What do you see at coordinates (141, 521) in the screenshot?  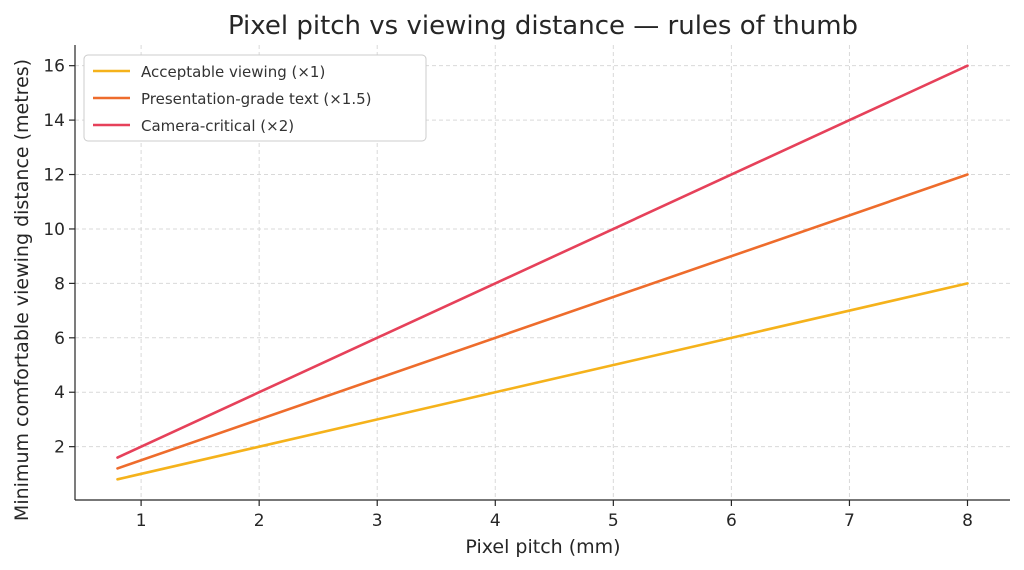 I see `x-tick-label: 1` at bounding box center [141, 521].